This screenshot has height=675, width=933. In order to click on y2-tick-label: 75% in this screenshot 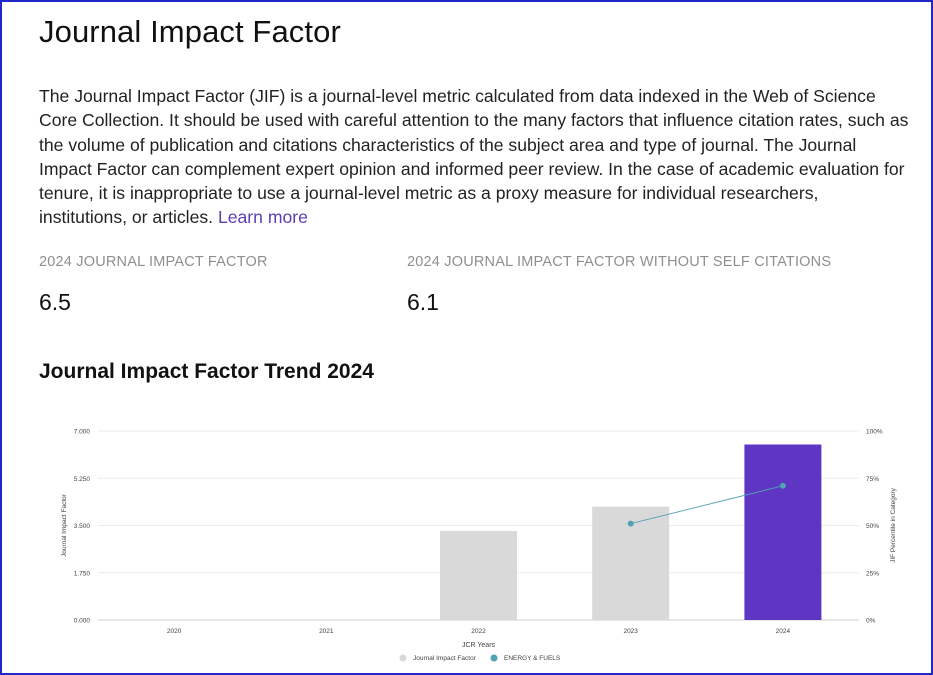, I will do `click(872, 479)`.